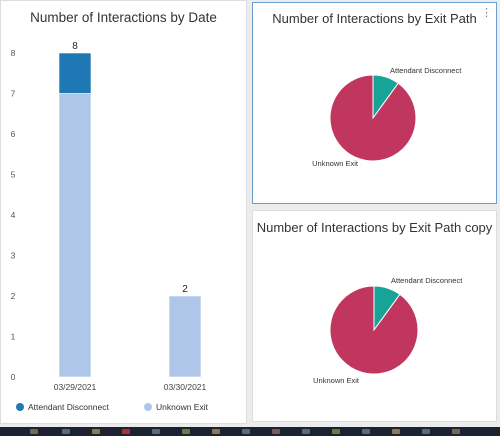 The height and width of the screenshot is (436, 500). What do you see at coordinates (185, 387) in the screenshot?
I see `x-tick-label: 03/30/2021` at bounding box center [185, 387].